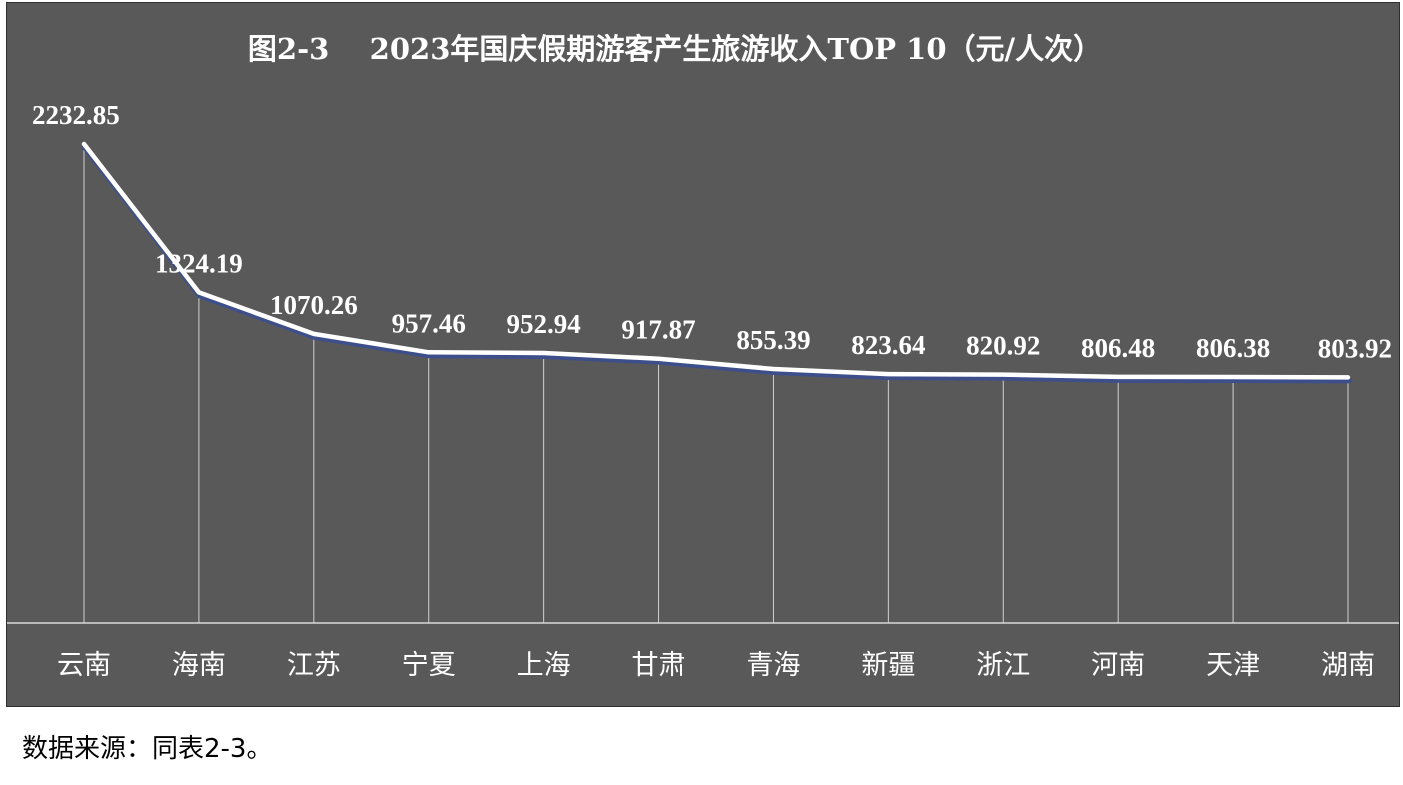 The image size is (1403, 785). What do you see at coordinates (716, 665) in the screenshot?
I see `x-tick-labels: 云南 海南 江苏 宁夏 上海 甘肃 青海 新疆 浙江 河南 天津 湖南` at bounding box center [716, 665].